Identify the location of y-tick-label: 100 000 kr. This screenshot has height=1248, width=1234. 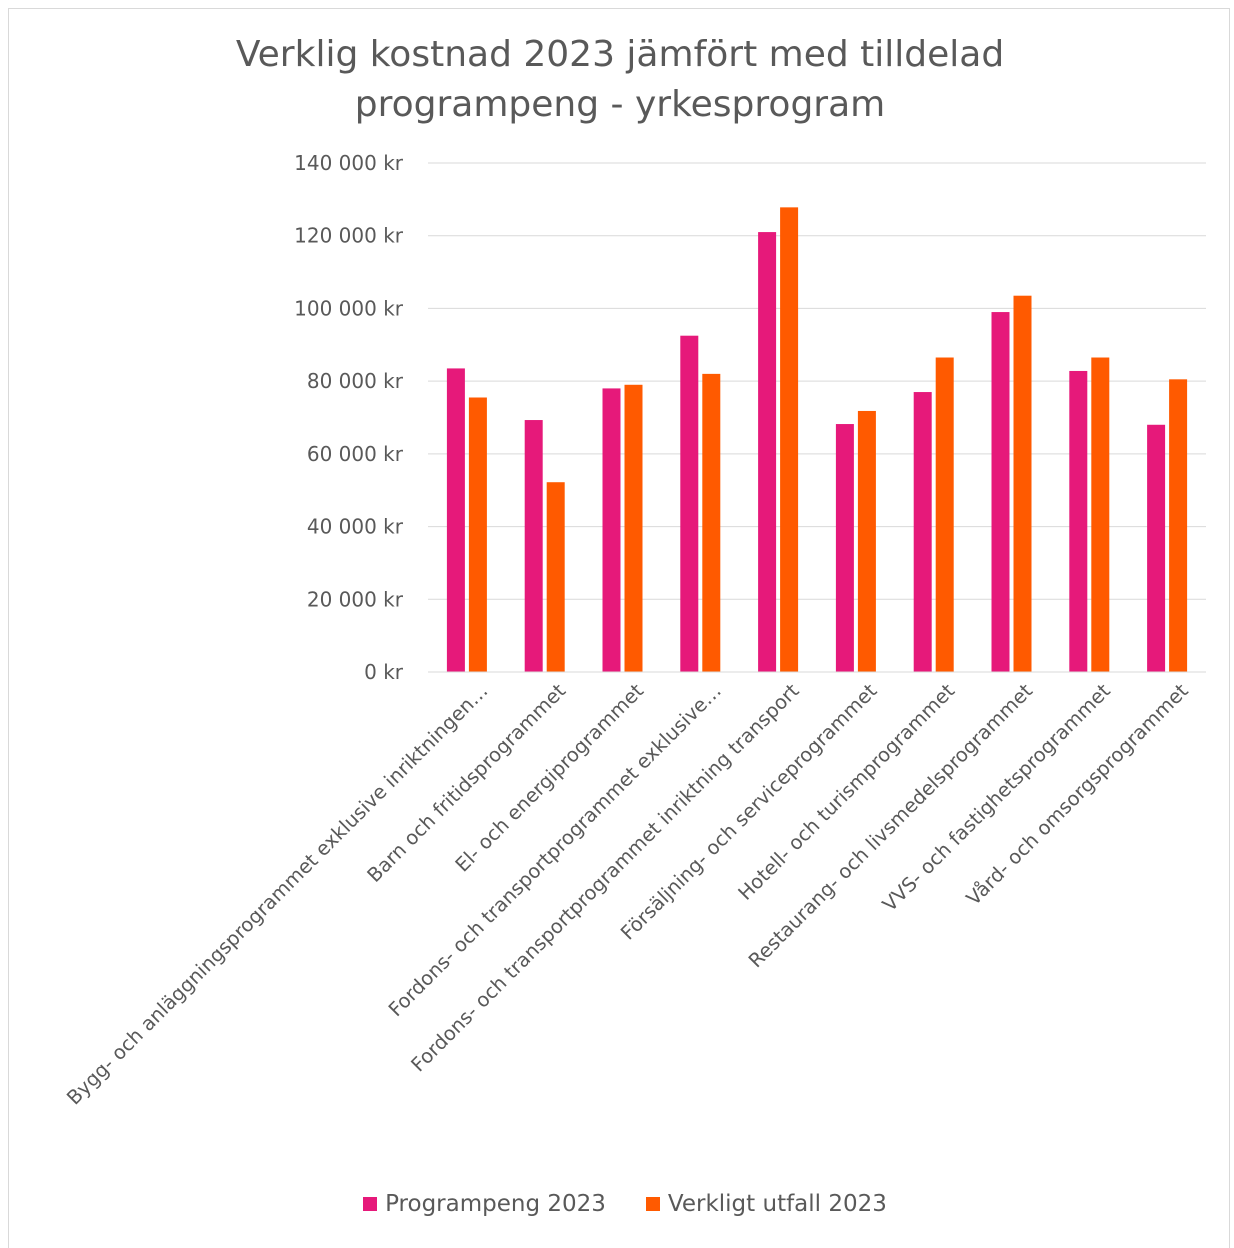
(349, 308).